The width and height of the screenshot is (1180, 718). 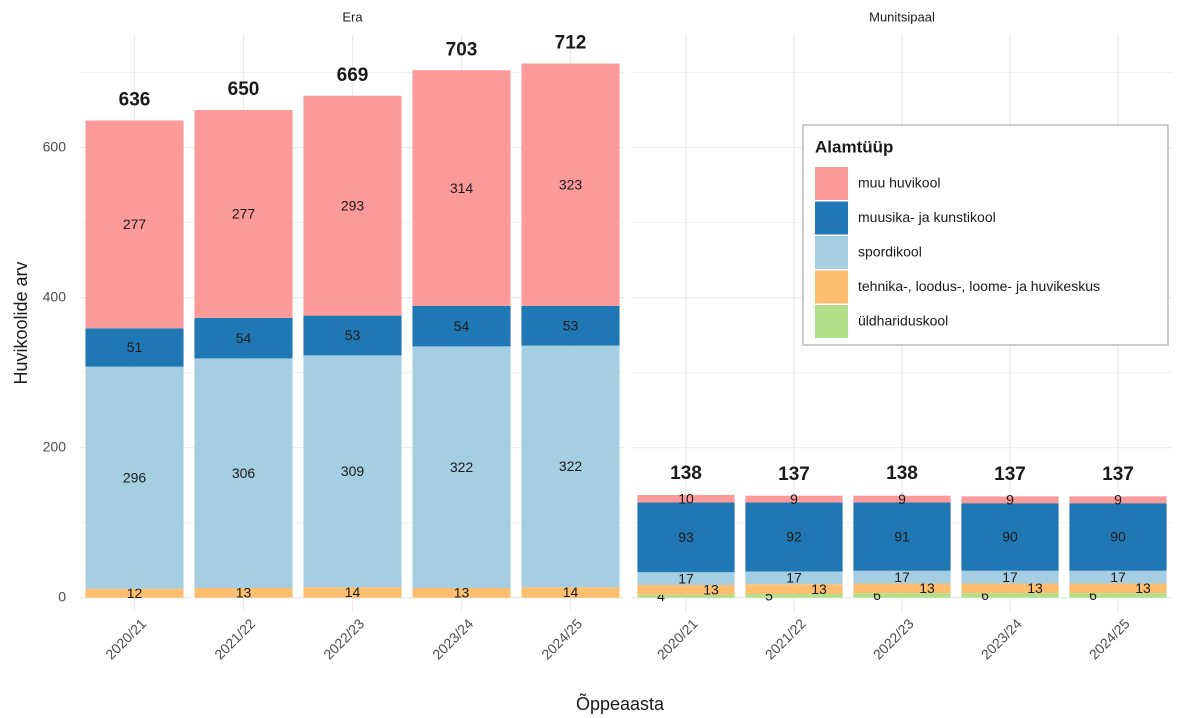 I want to click on segment-label: 10, so click(x=686, y=498).